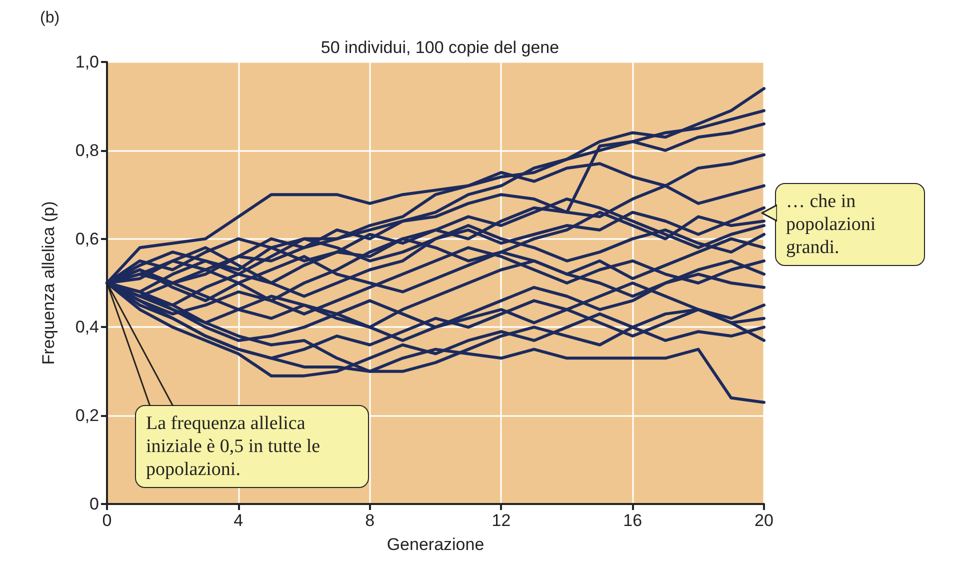 Image resolution: width=968 pixels, height=570 pixels. Describe the element at coordinates (435, 544) in the screenshot. I see `x-axis-title: Generazione` at that location.